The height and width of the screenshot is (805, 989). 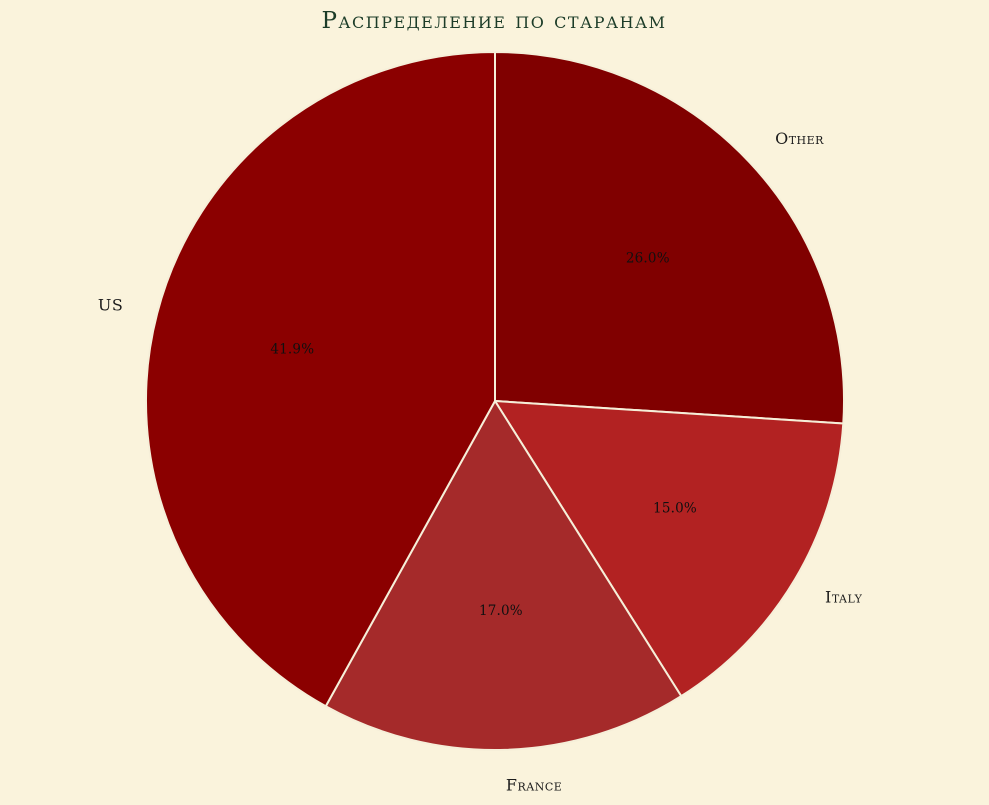 What do you see at coordinates (493, 21) in the screenshot?
I see `chart-title: Распределение по старанам` at bounding box center [493, 21].